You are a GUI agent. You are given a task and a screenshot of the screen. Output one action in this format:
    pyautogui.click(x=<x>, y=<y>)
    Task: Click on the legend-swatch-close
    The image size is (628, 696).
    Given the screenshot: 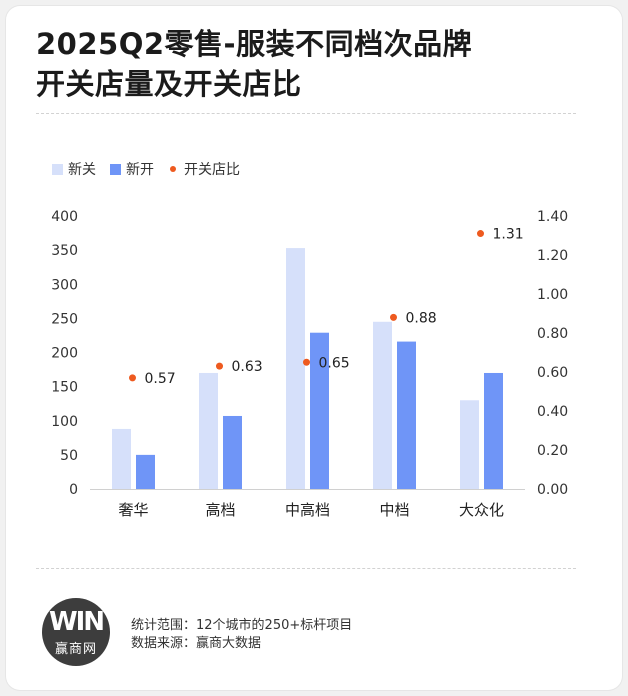 What is the action you would take?
    pyautogui.click(x=57, y=169)
    